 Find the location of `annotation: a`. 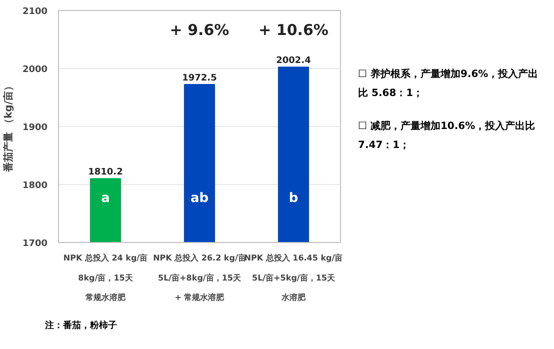

annotation: a is located at coordinates (105, 198).